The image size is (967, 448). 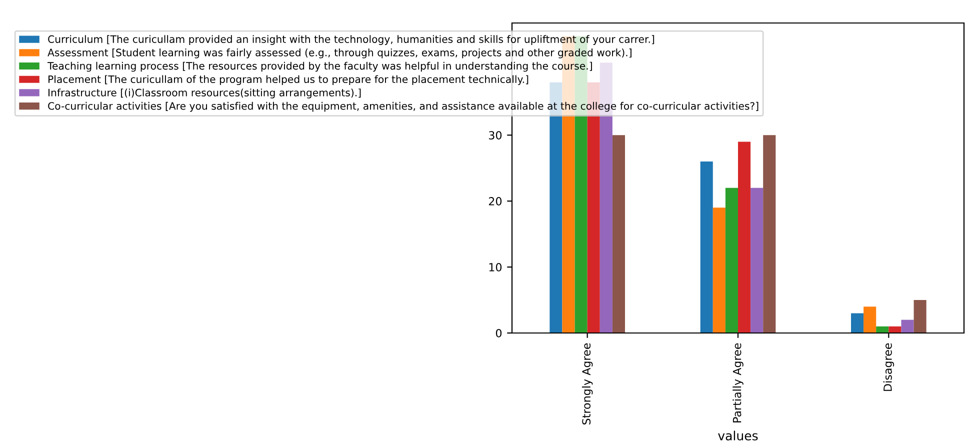 I want to click on x-tick-label: Disagree, so click(x=888, y=367).